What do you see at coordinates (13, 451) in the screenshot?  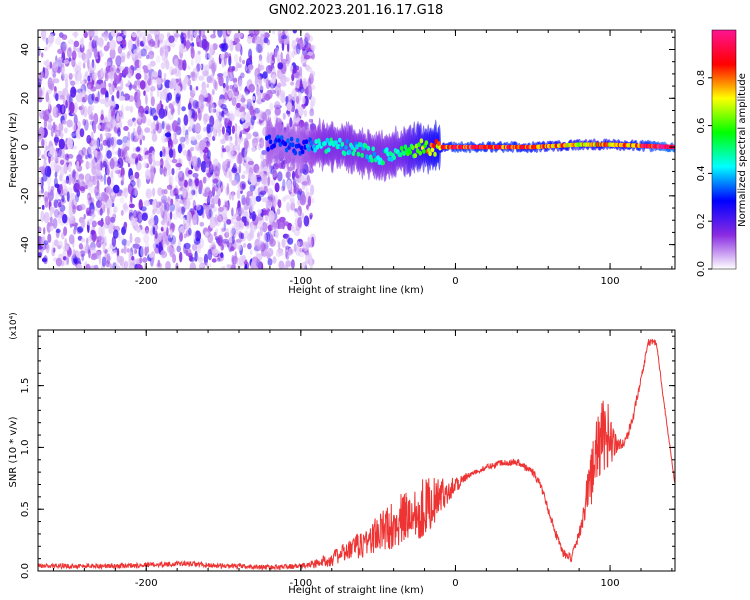 I see `snr-y-axis-label: SNR (10 * v/v)` at bounding box center [13, 451].